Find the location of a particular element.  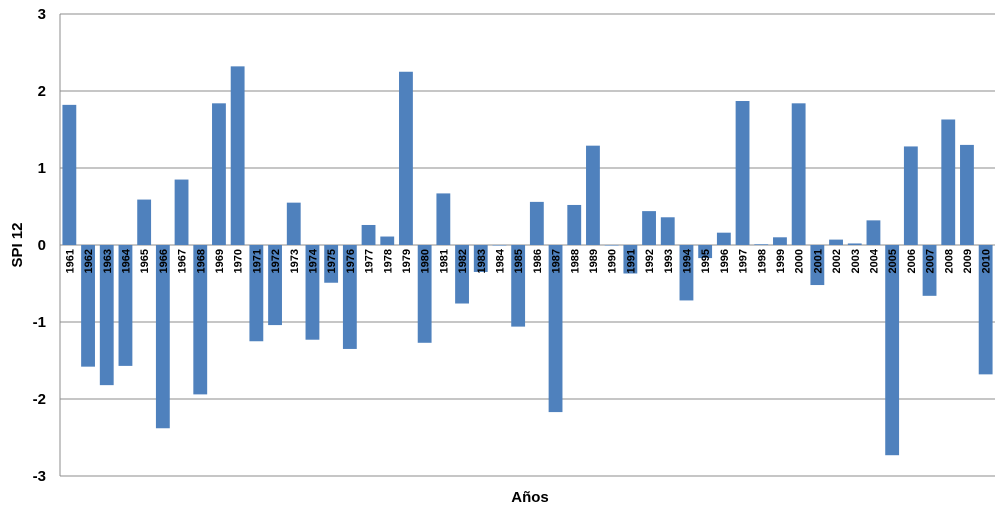

x-tick-label: 2005 is located at coordinates (893, 261).